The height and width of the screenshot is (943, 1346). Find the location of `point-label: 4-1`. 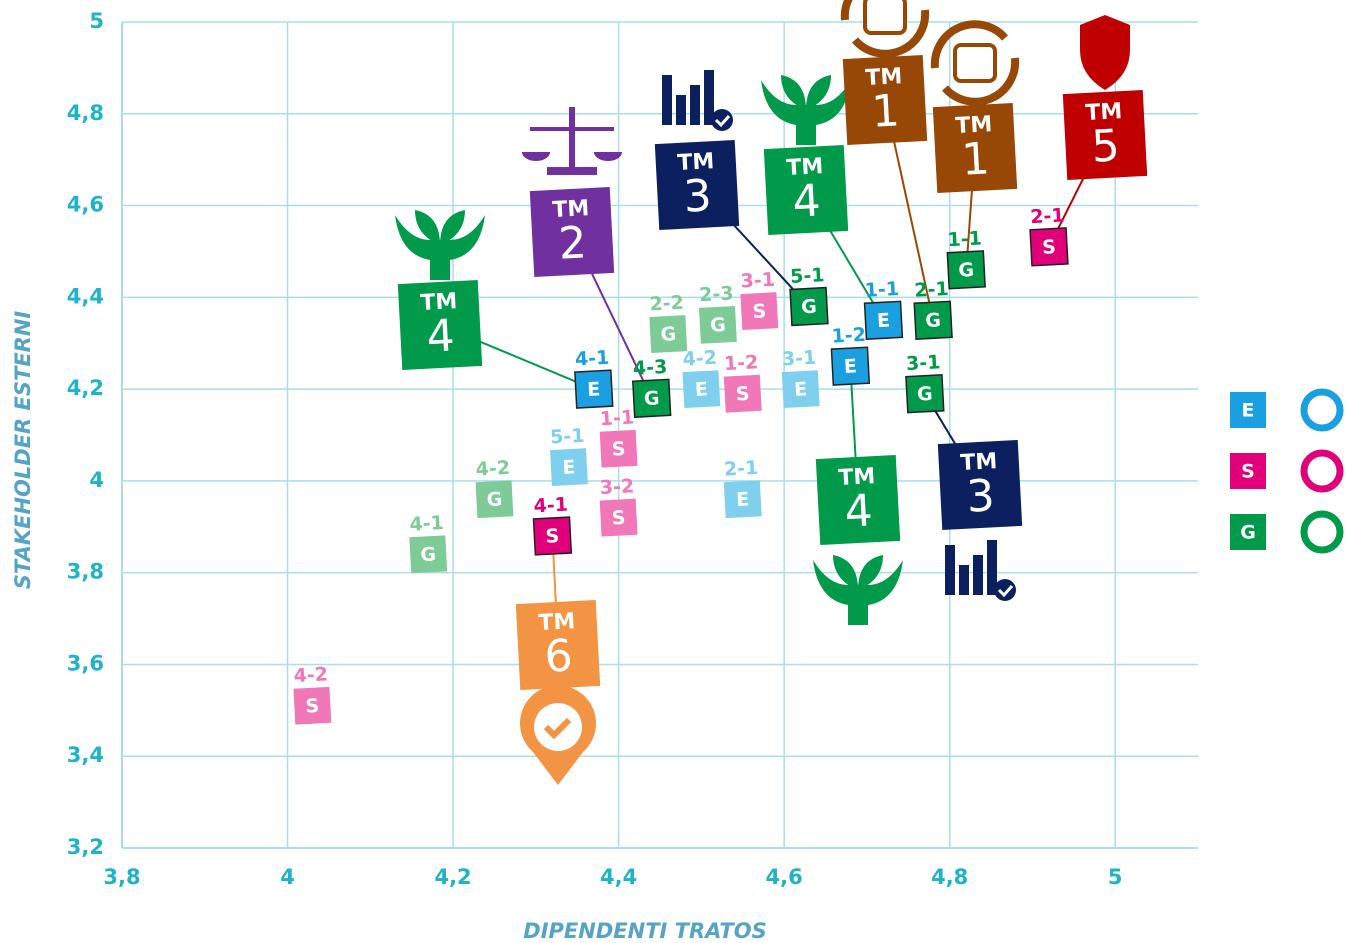

point-label: 4-1 is located at coordinates (426, 524).